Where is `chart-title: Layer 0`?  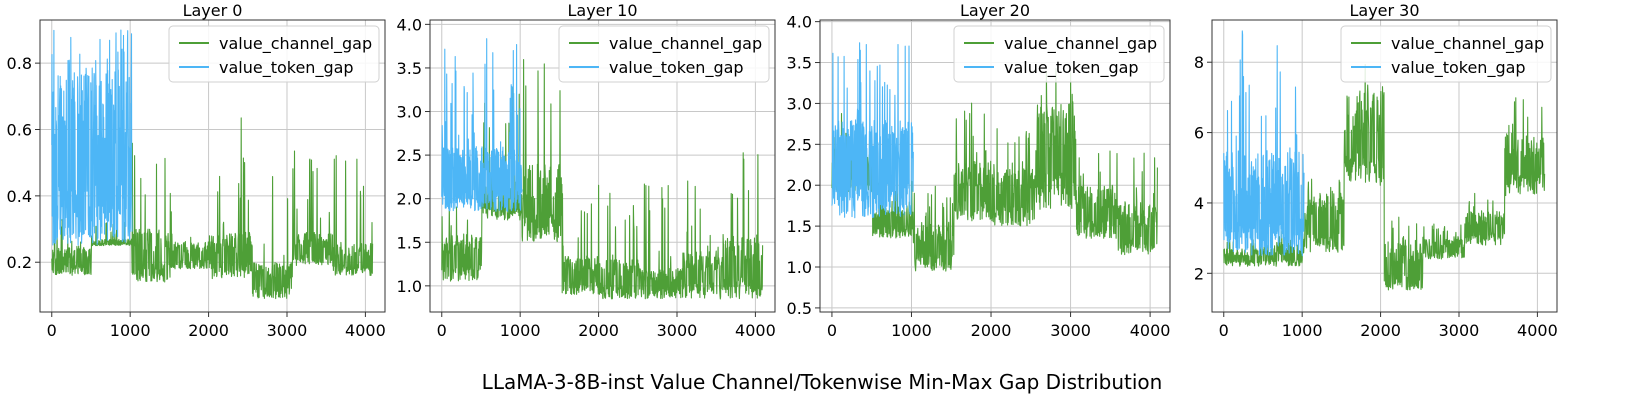
chart-title: Layer 0 is located at coordinates (213, 10).